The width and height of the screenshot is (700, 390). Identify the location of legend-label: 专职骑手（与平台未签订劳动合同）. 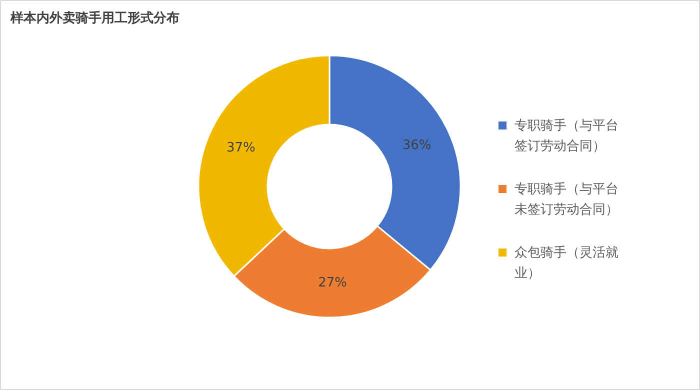
(566, 200).